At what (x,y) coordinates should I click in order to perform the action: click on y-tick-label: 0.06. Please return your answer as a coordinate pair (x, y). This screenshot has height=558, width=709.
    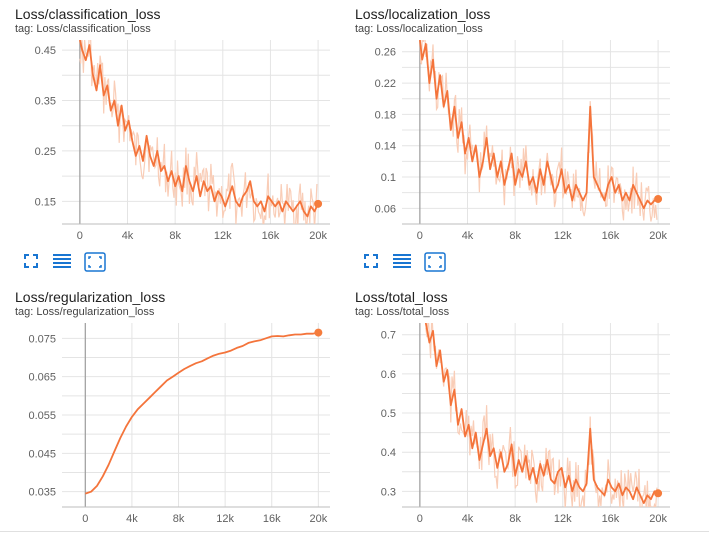
    Looking at the image, I should click on (385, 209).